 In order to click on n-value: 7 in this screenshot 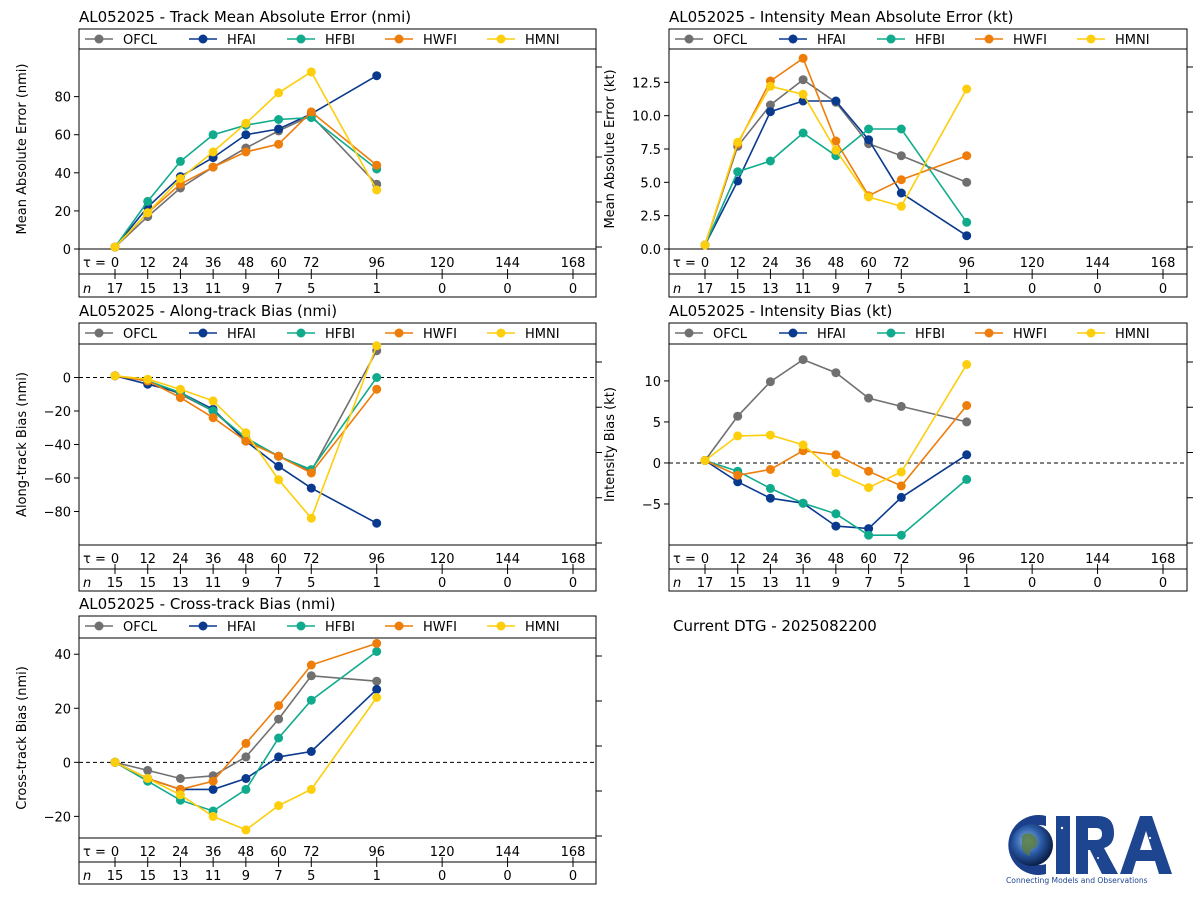, I will do `click(278, 876)`.